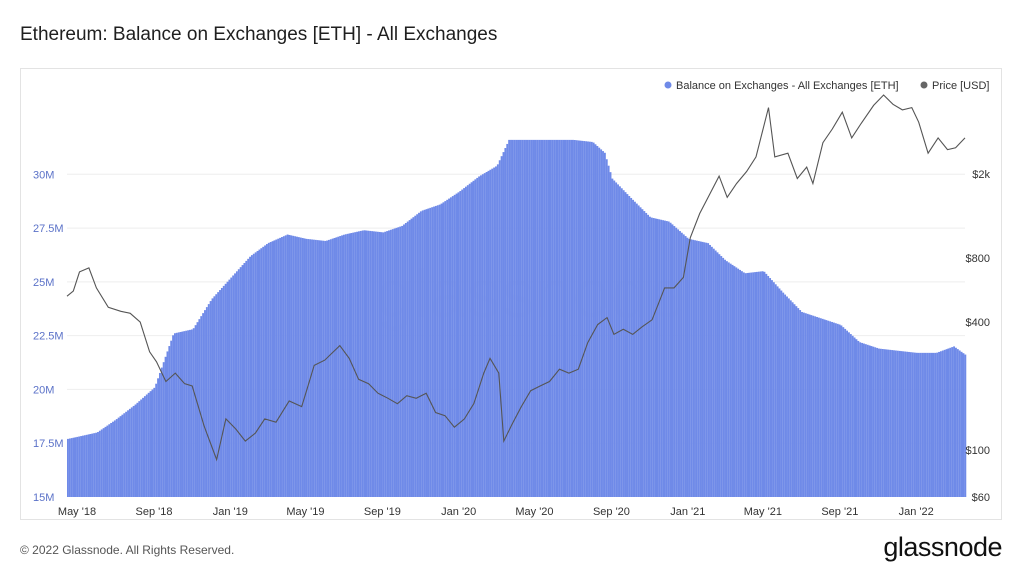 The height and width of the screenshot is (576, 1024). What do you see at coordinates (687, 512) in the screenshot?
I see `x-axis-tick-label: Jan '21` at bounding box center [687, 512].